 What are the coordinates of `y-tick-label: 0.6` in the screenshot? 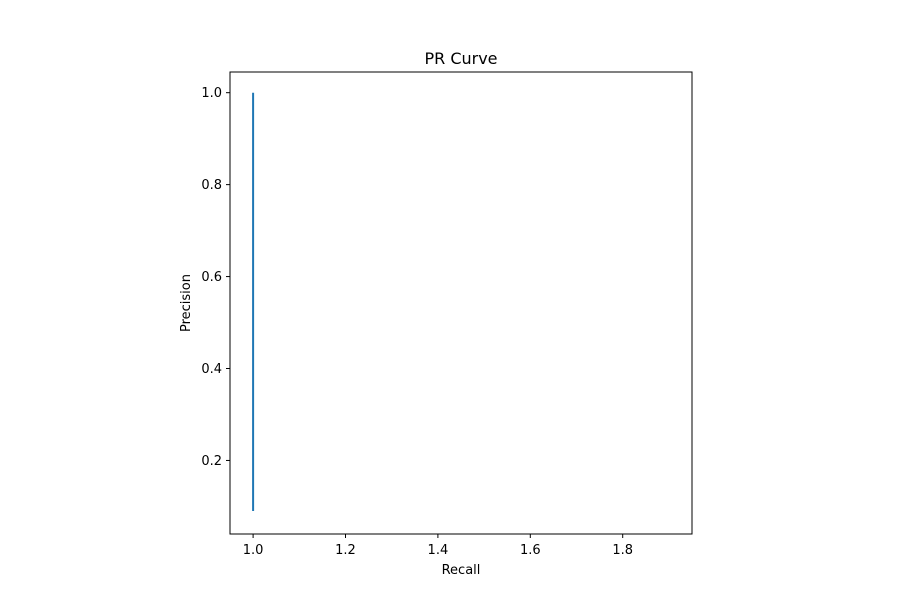 It's located at (211, 277).